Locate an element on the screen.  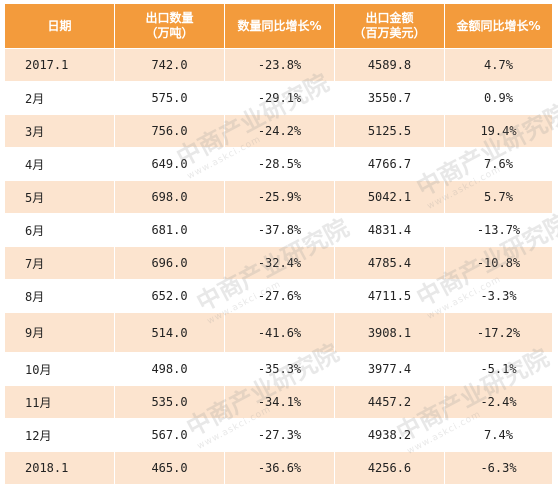
cell-value: 4831.4 is located at coordinates (389, 230).